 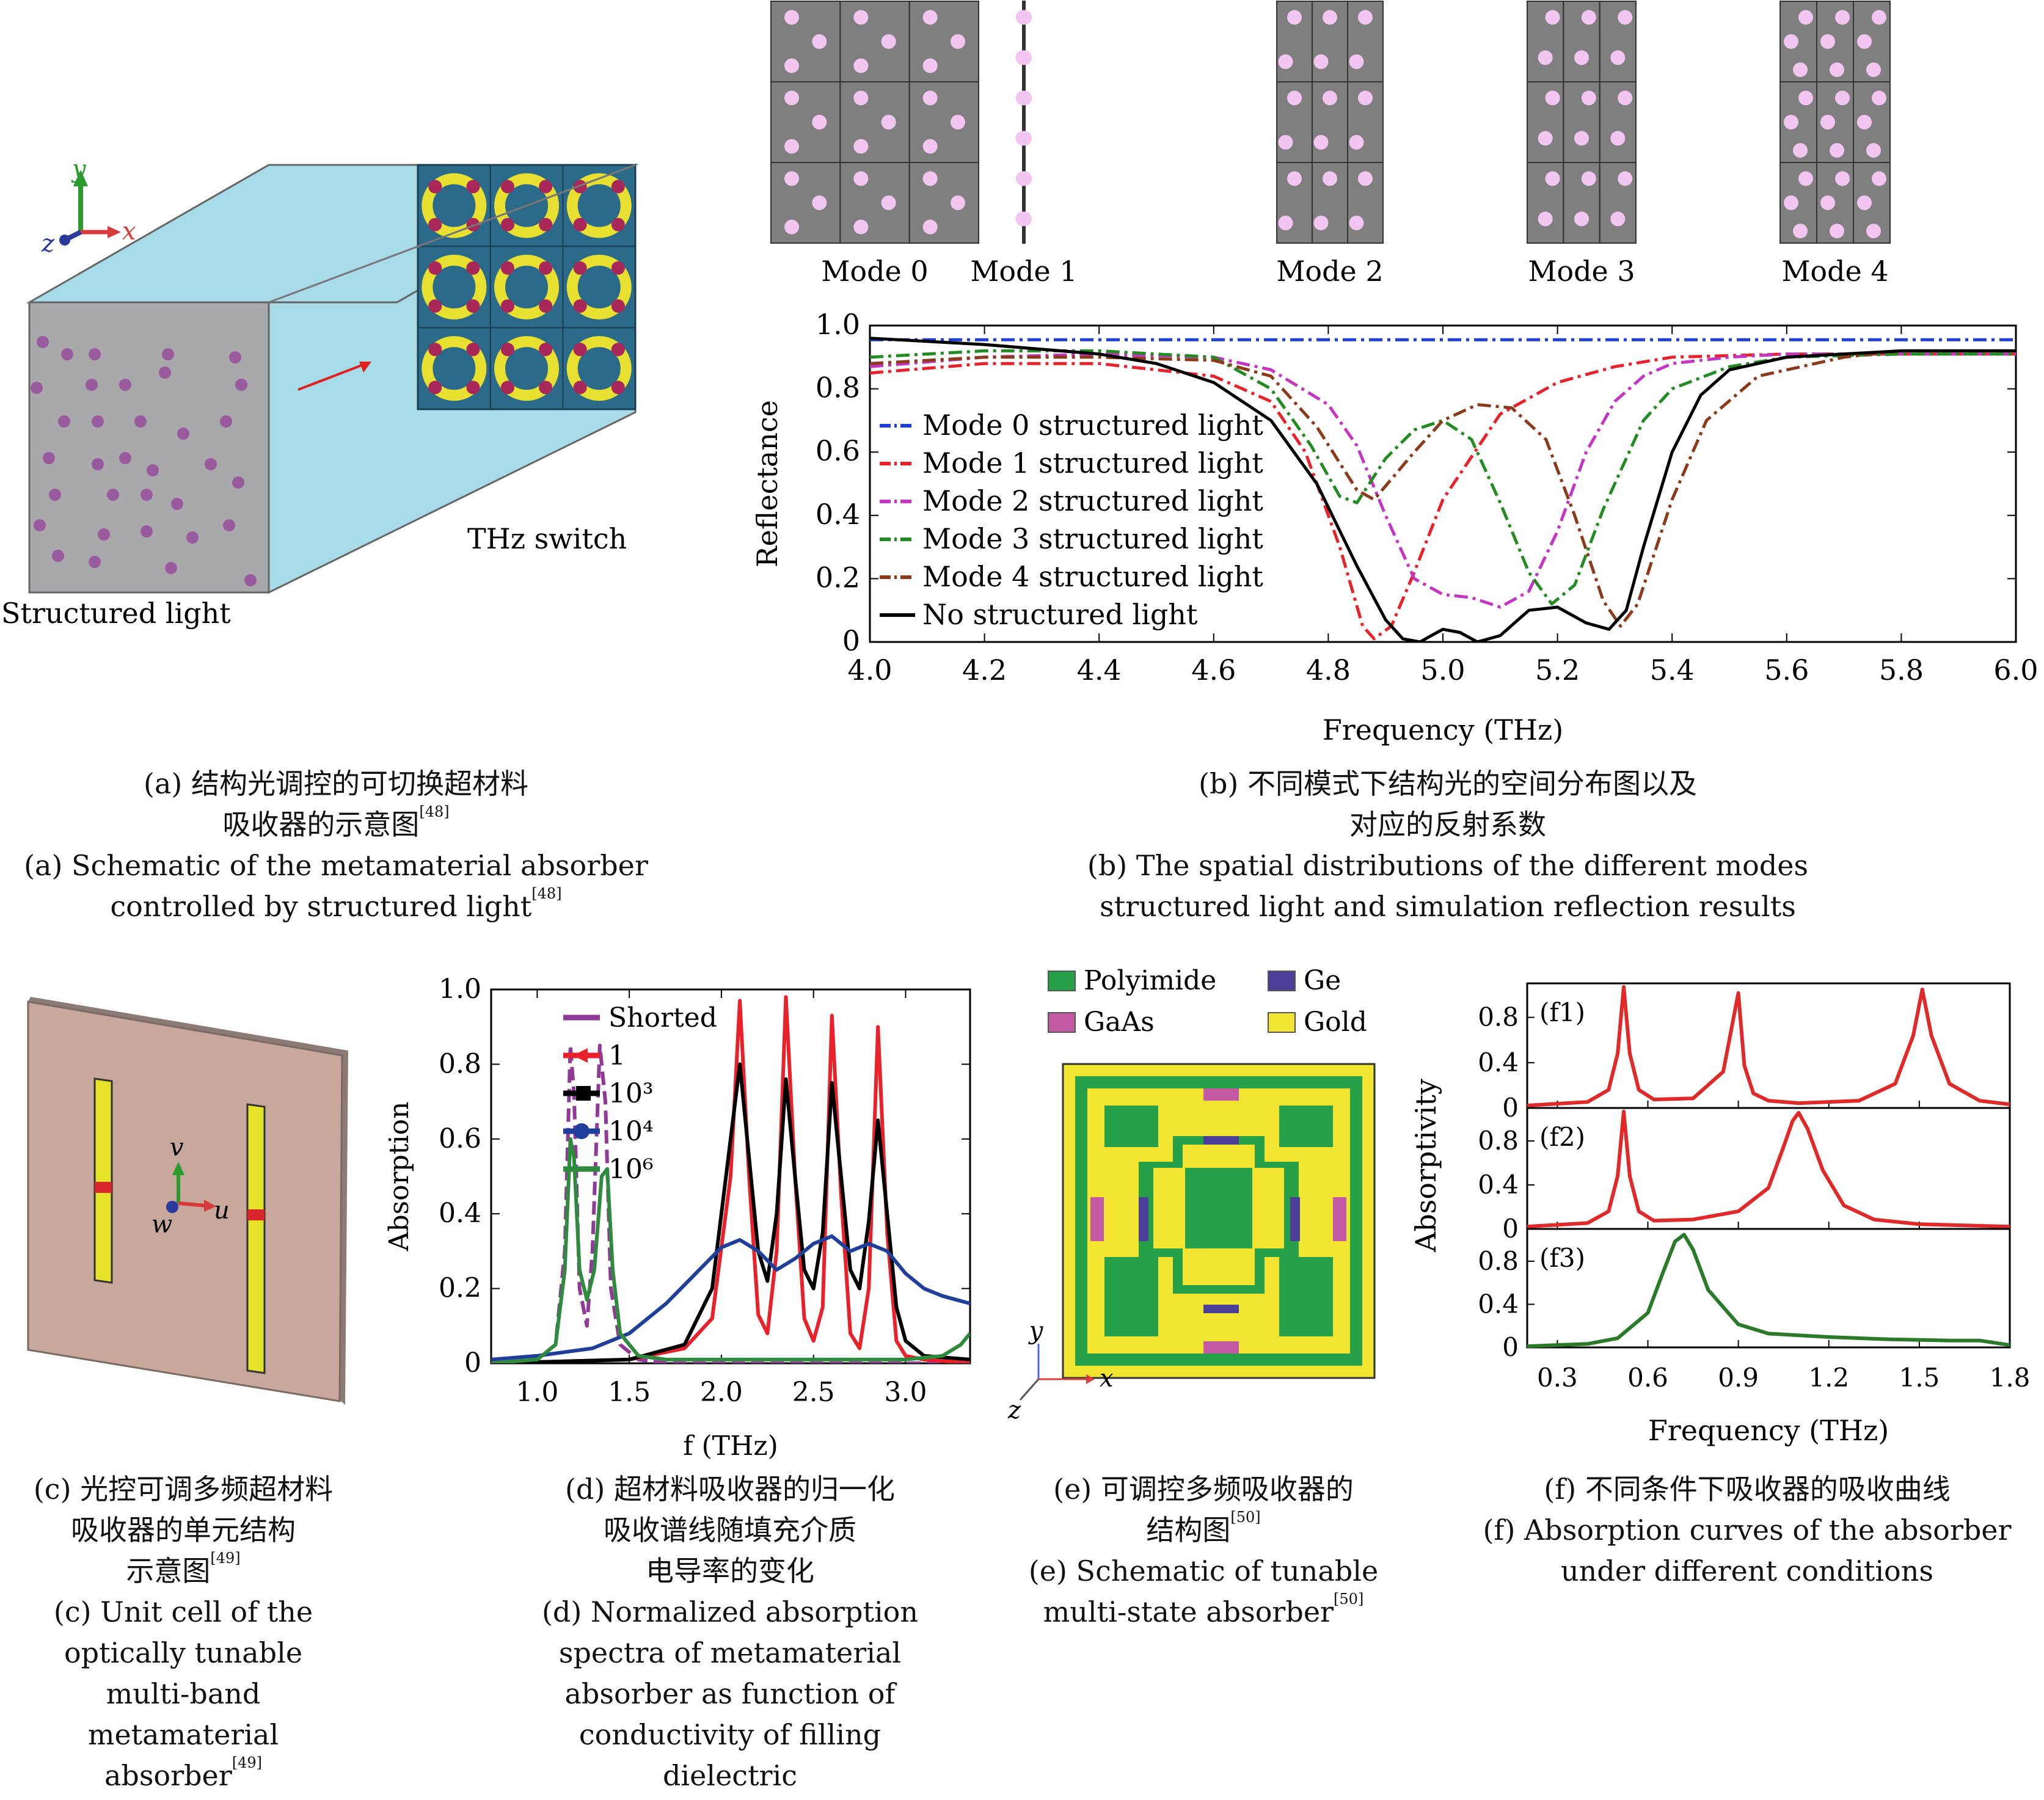 I want to click on gaas-right, so click(x=1340, y=1219).